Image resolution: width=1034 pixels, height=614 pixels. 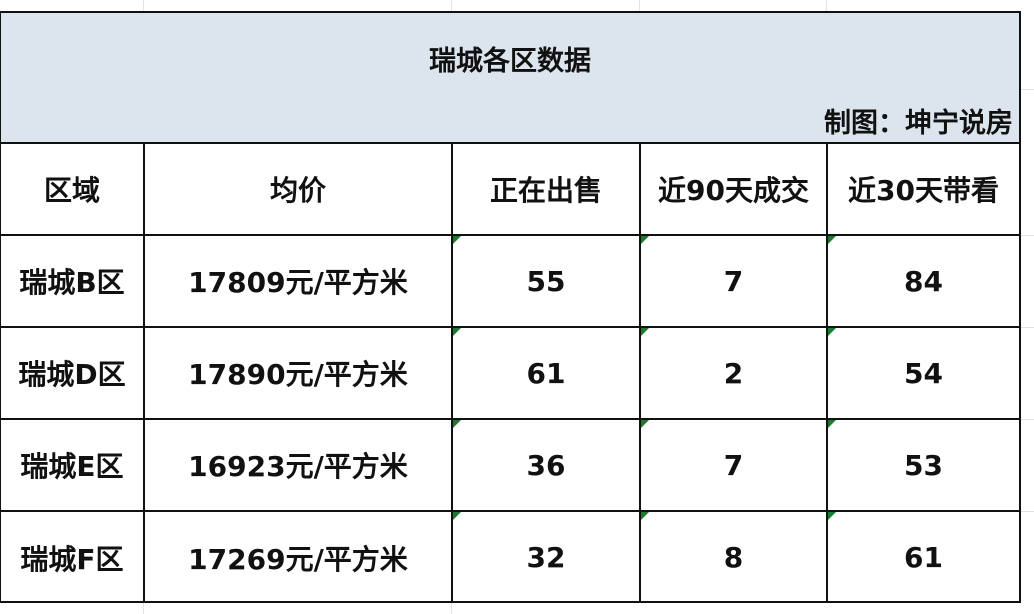 I want to click on cell-text: 16923元/平方米, so click(x=298, y=466).